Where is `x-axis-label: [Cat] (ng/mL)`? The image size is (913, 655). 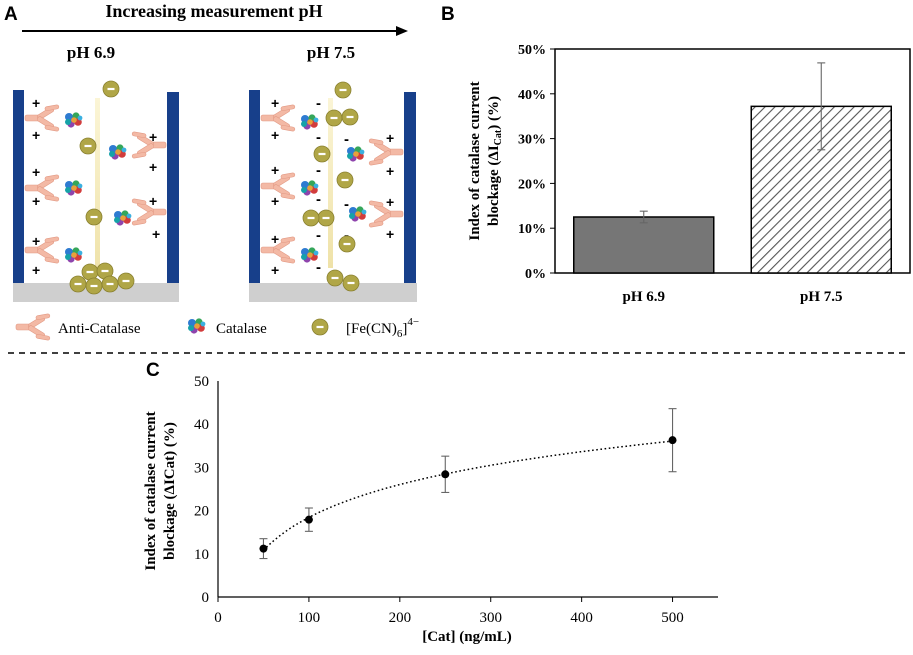 x-axis-label: [Cat] (ng/mL) is located at coordinates (467, 637).